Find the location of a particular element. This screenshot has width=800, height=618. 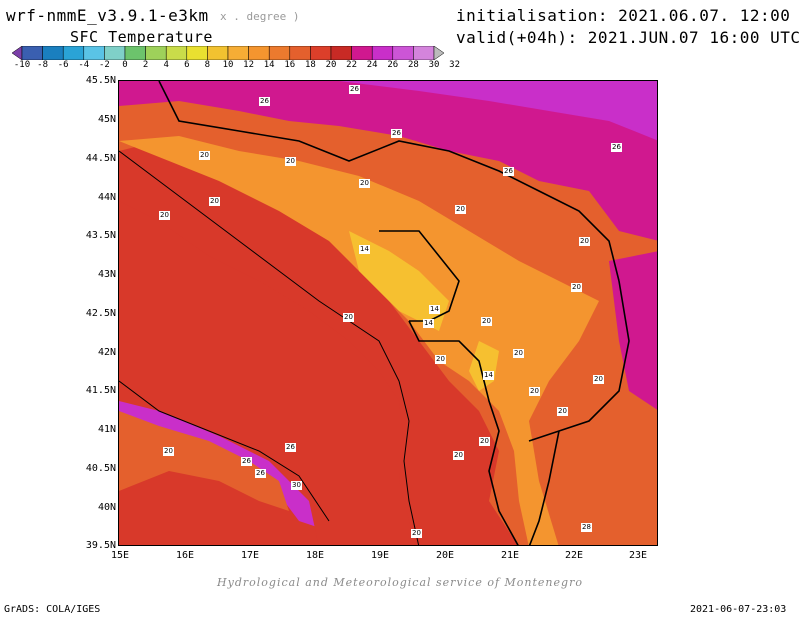

colorbar-tick-label: -6 is located at coordinates (63, 65).